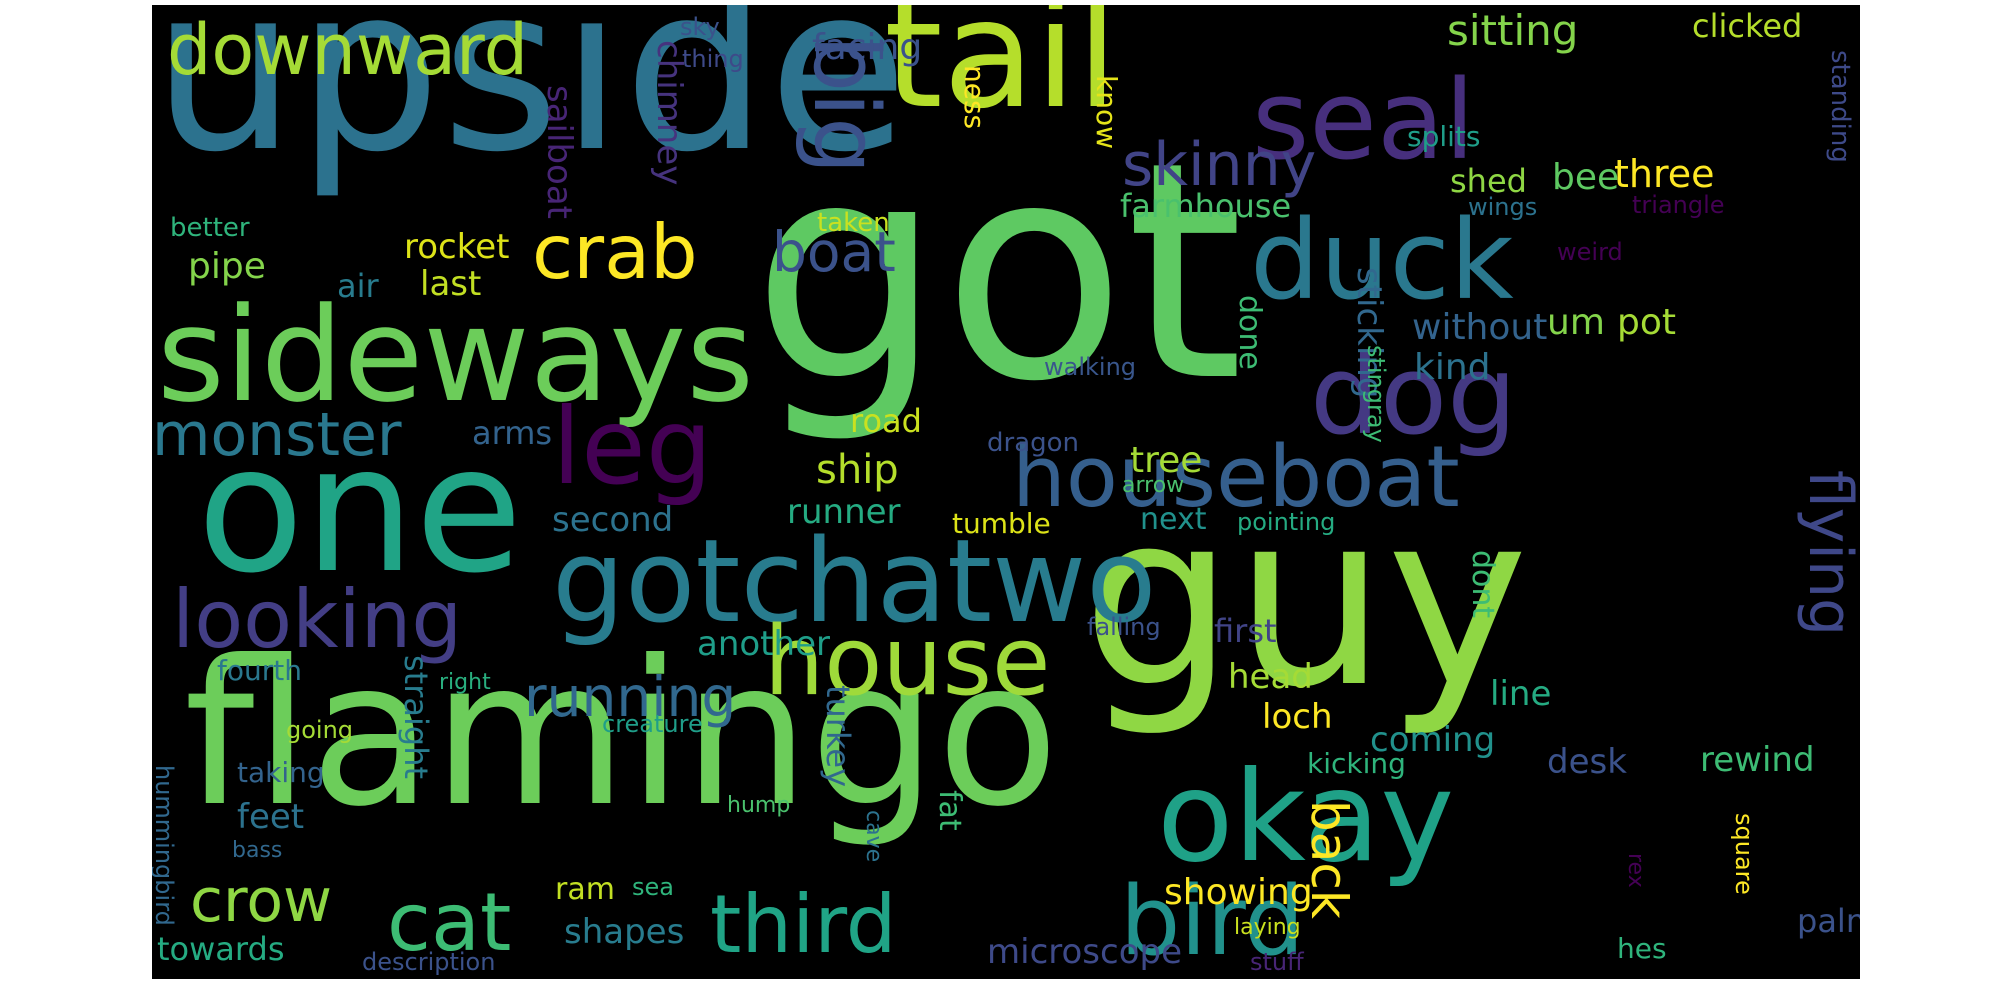 The image size is (2000, 1000). What do you see at coordinates (1587, 762) in the screenshot?
I see `word: desk` at bounding box center [1587, 762].